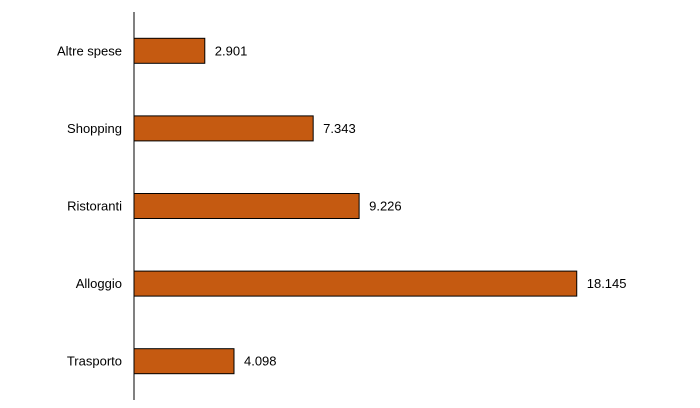 The width and height of the screenshot is (700, 408). What do you see at coordinates (260, 361) in the screenshot?
I see `value-label-4: 4.098` at bounding box center [260, 361].